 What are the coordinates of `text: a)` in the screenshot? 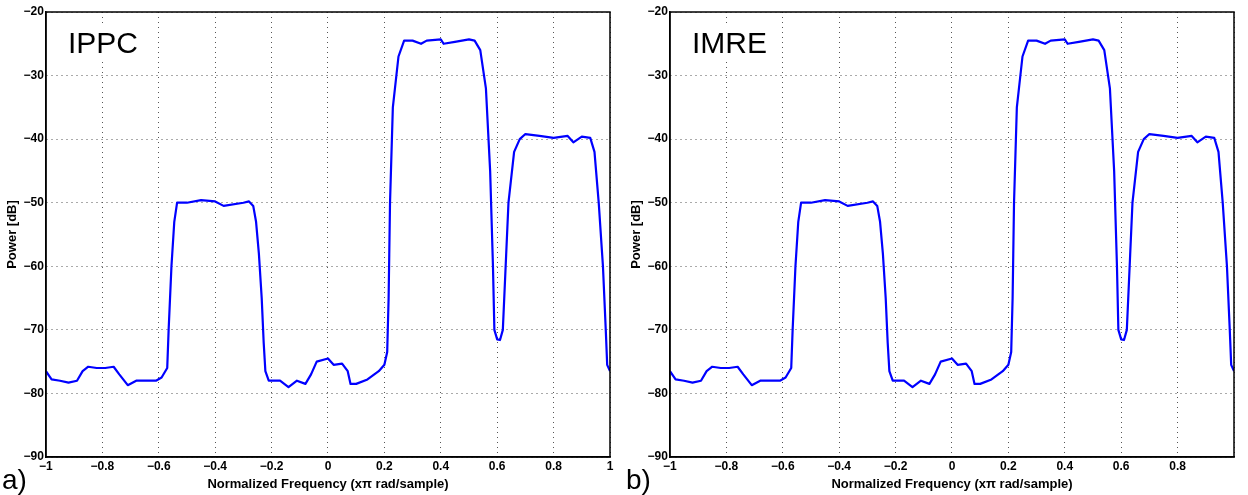 It's located at (14, 479).